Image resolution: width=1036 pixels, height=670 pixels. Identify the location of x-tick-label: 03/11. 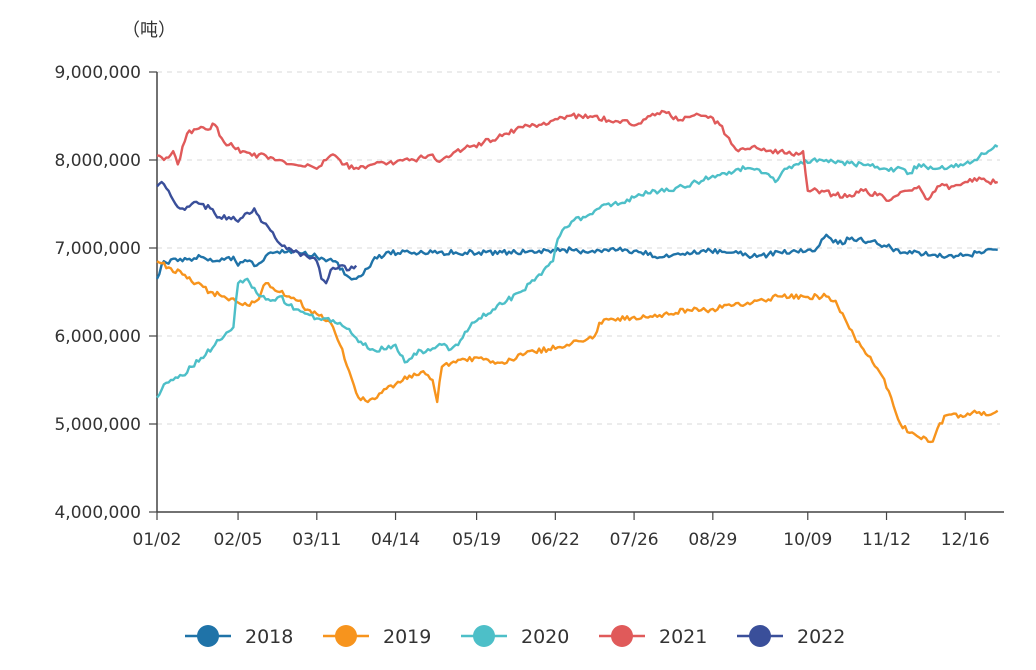
(316, 540).